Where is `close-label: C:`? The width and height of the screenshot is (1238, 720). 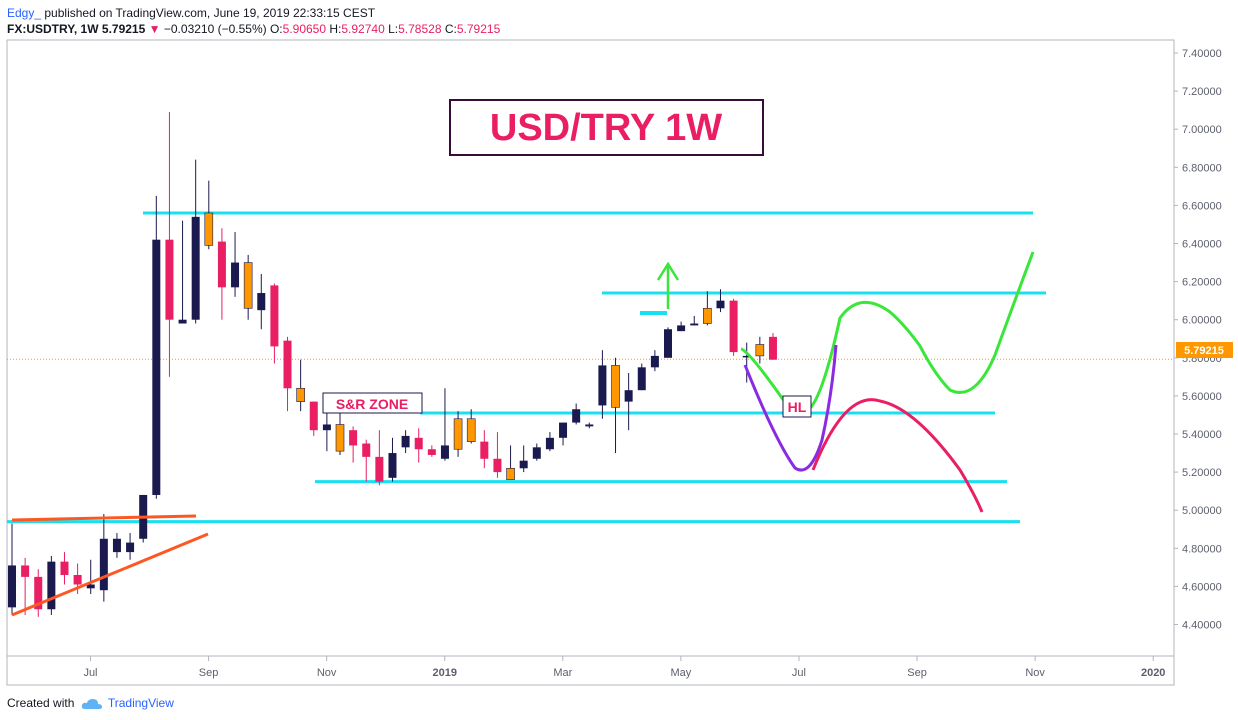 close-label: C: is located at coordinates (450, 29).